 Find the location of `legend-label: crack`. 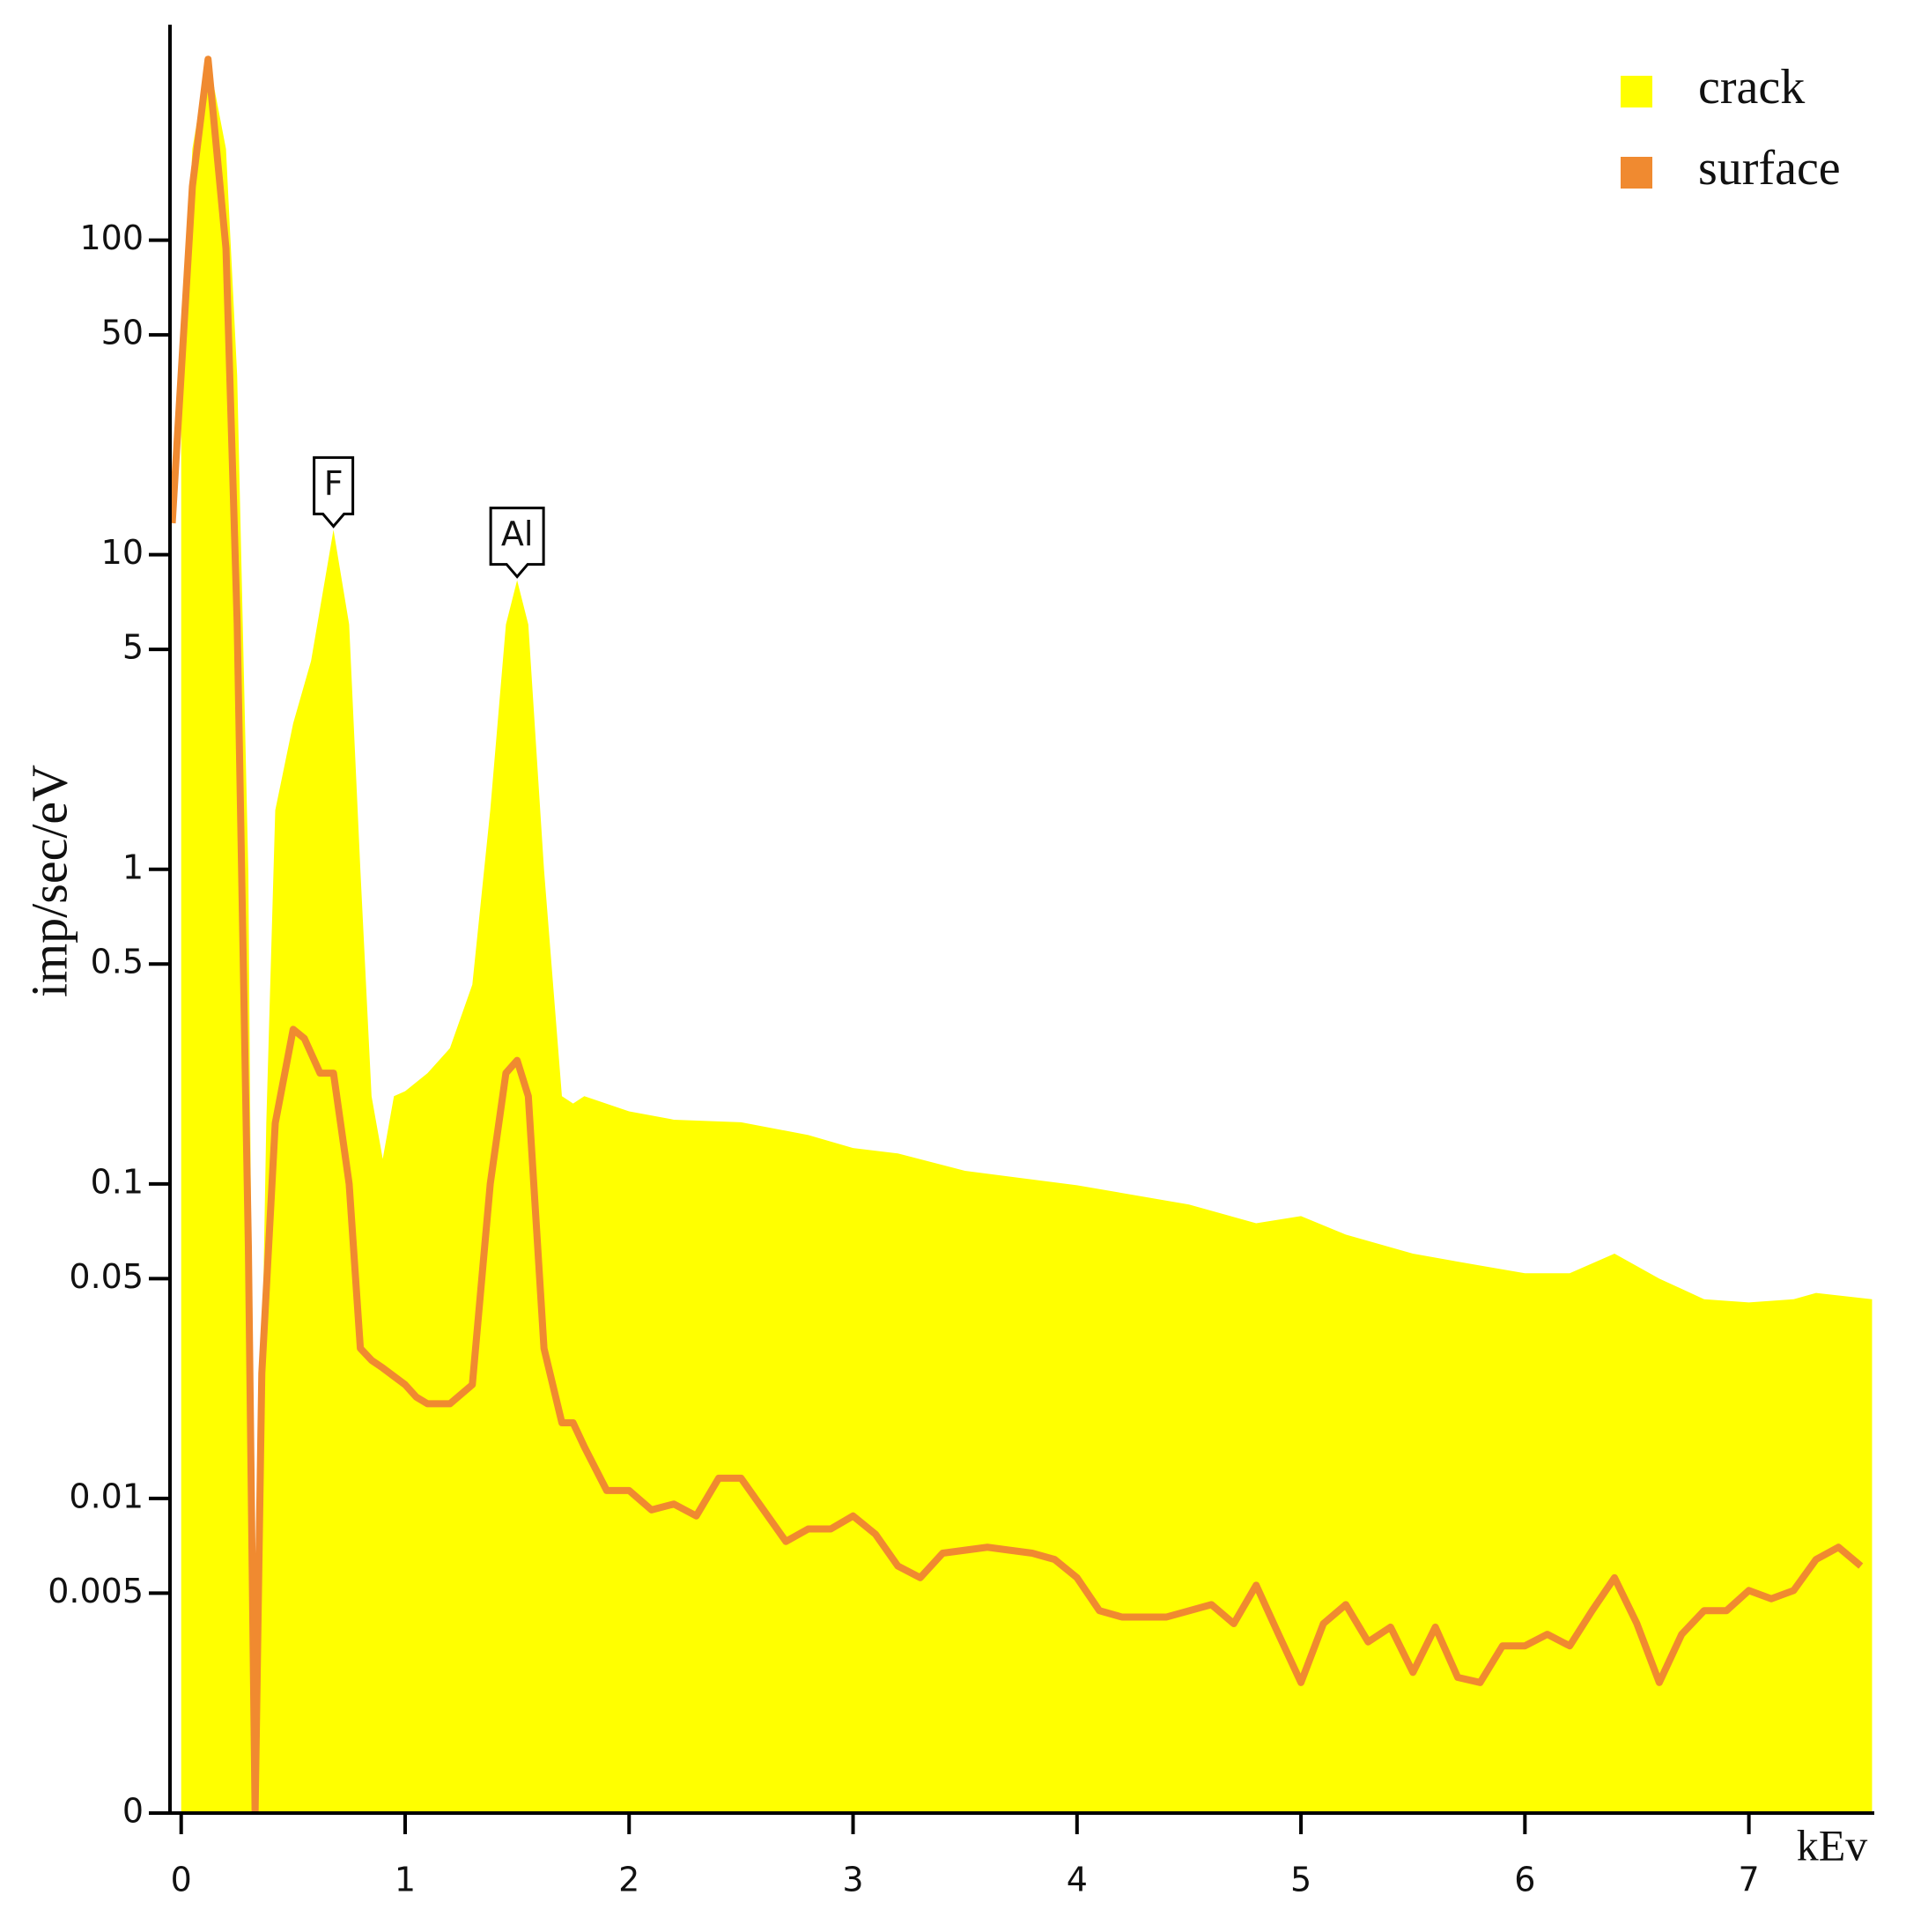

legend-label: crack is located at coordinates (1752, 87).